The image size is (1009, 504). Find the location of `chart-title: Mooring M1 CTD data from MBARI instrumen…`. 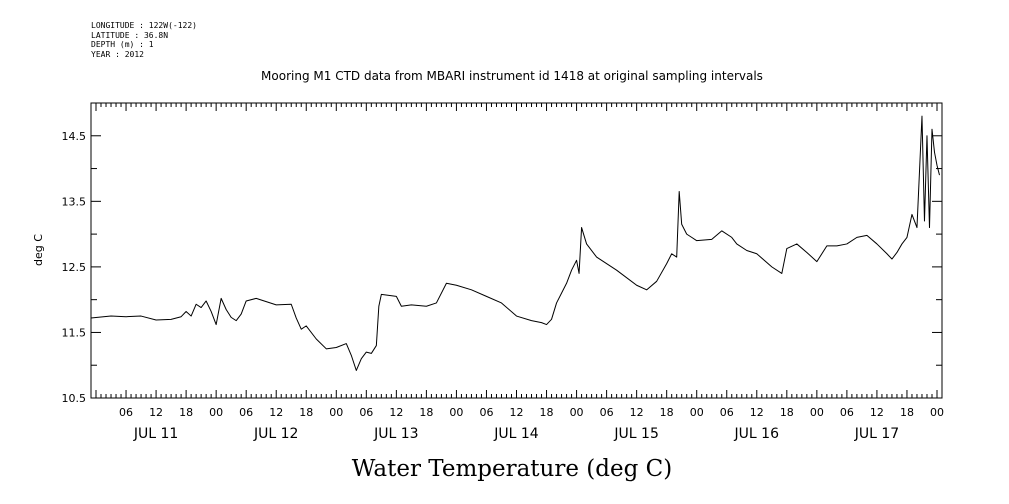

chart-title: Mooring M1 CTD data from MBARI instrumen… is located at coordinates (512, 76).